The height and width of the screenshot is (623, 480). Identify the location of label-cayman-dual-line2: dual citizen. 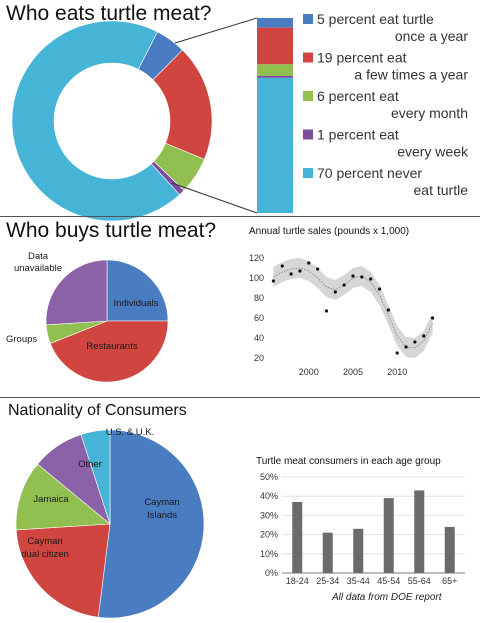
(45, 554).